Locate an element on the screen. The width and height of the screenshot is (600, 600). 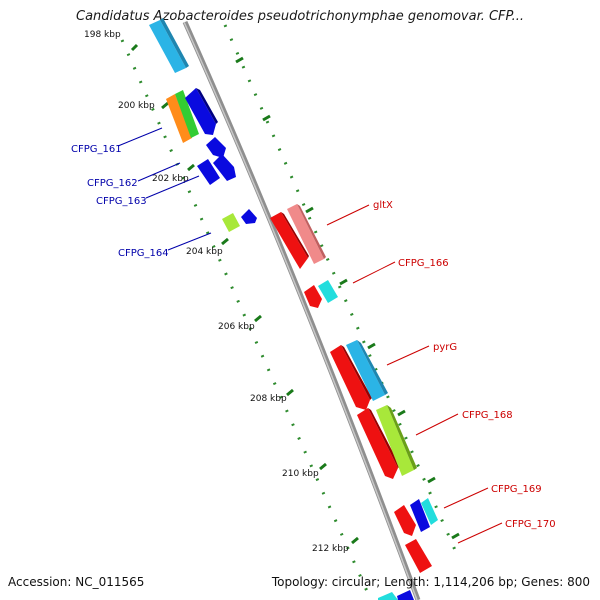
gene-cfpg170-red is located at coordinates (418, 556).